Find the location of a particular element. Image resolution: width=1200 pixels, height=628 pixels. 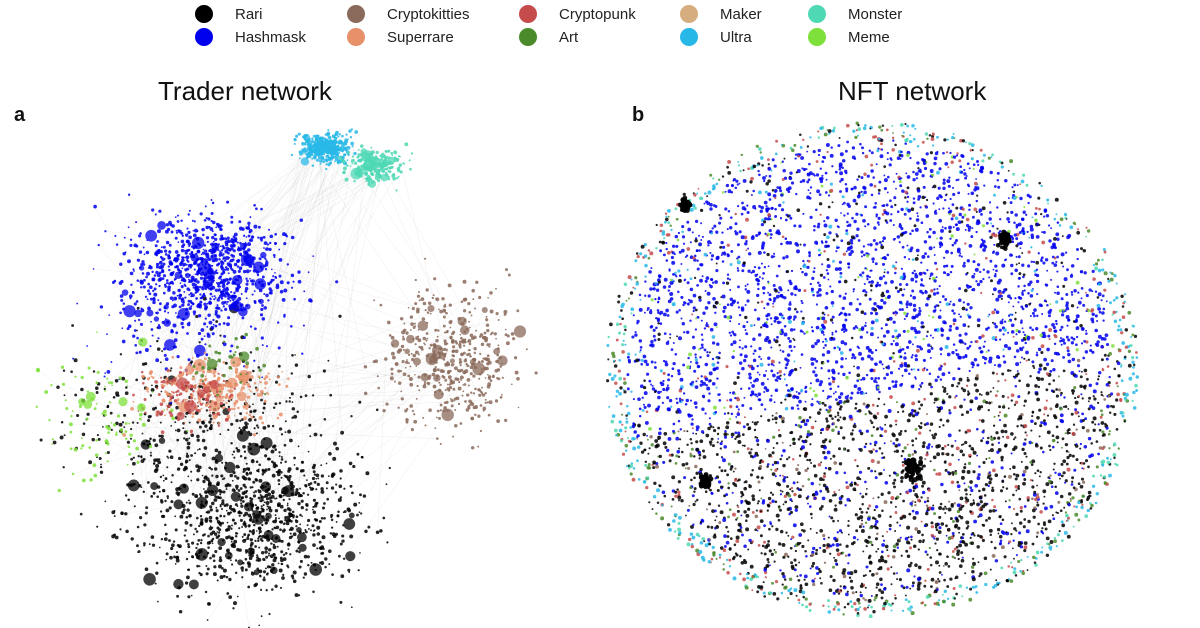

panel-b-title: NFT network is located at coordinates (912, 91).